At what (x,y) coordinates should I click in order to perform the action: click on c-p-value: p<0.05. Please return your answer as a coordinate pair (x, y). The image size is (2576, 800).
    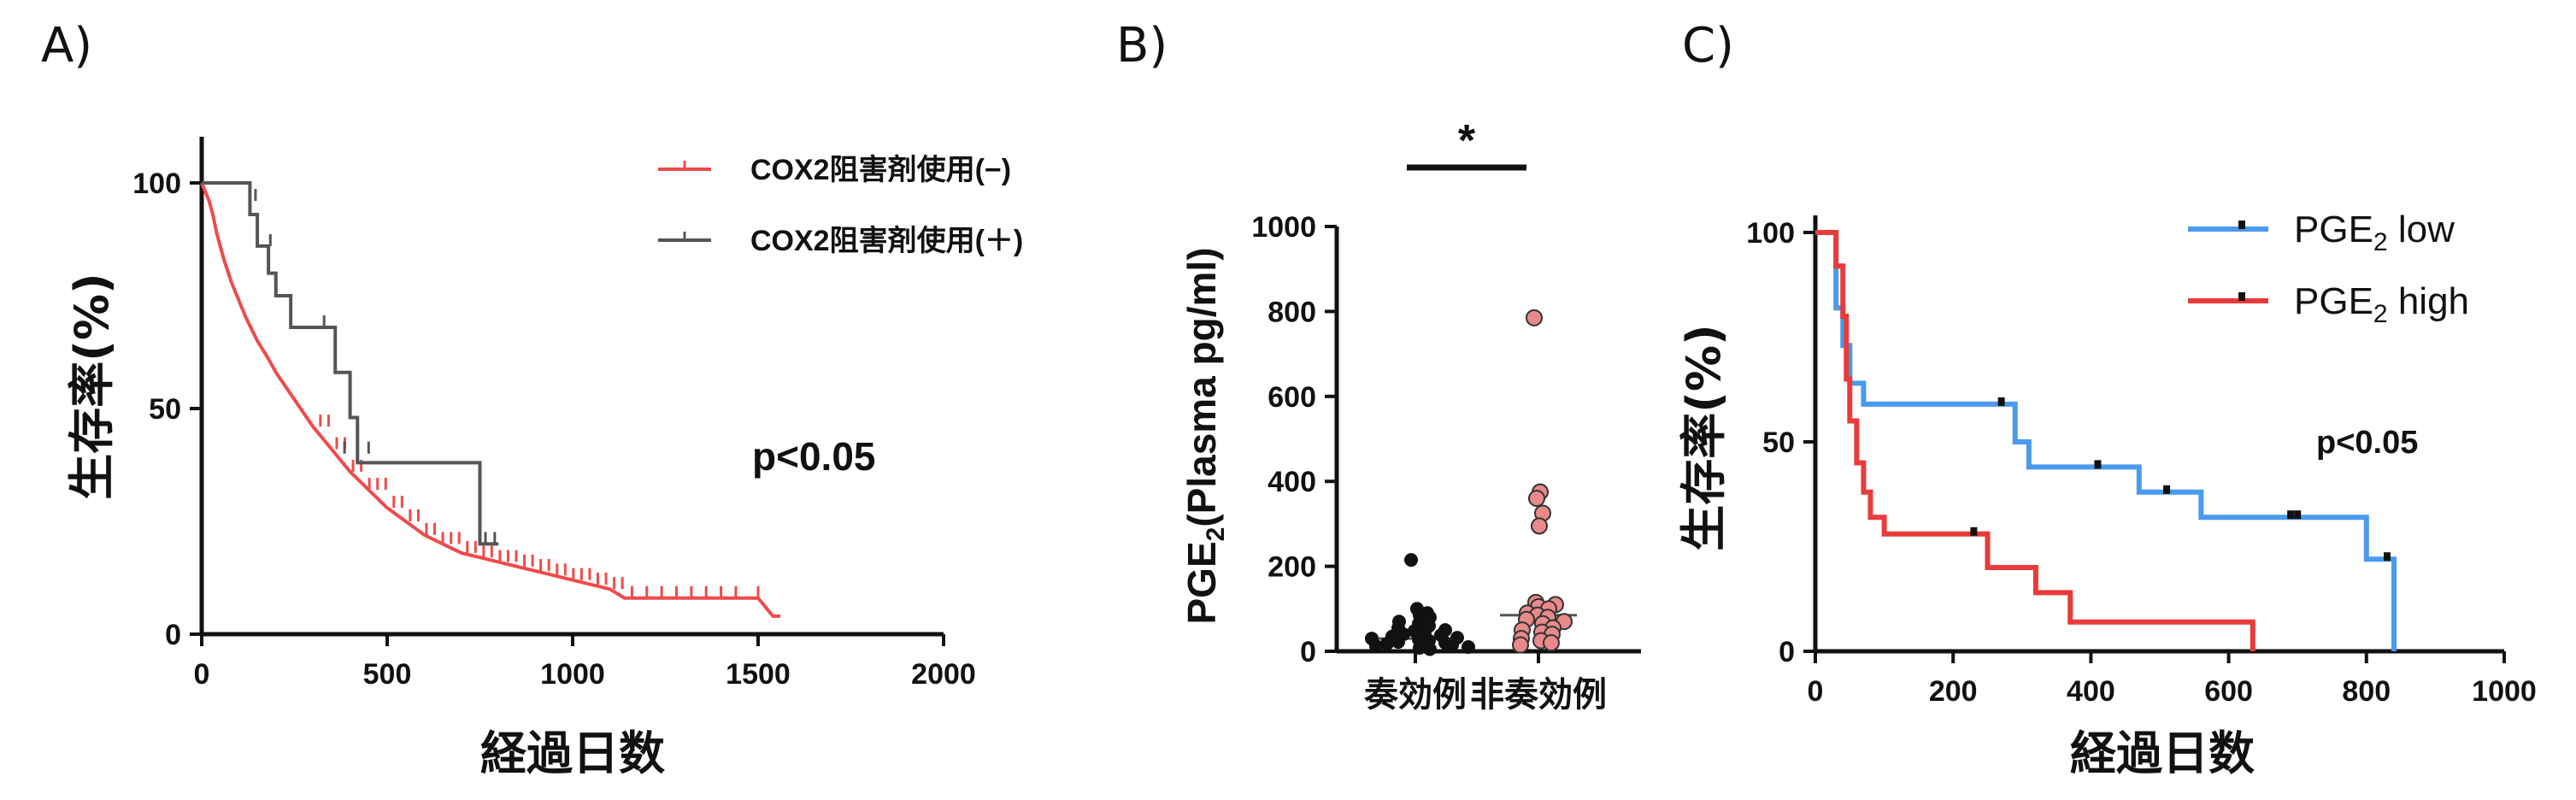
    Looking at the image, I should click on (2367, 443).